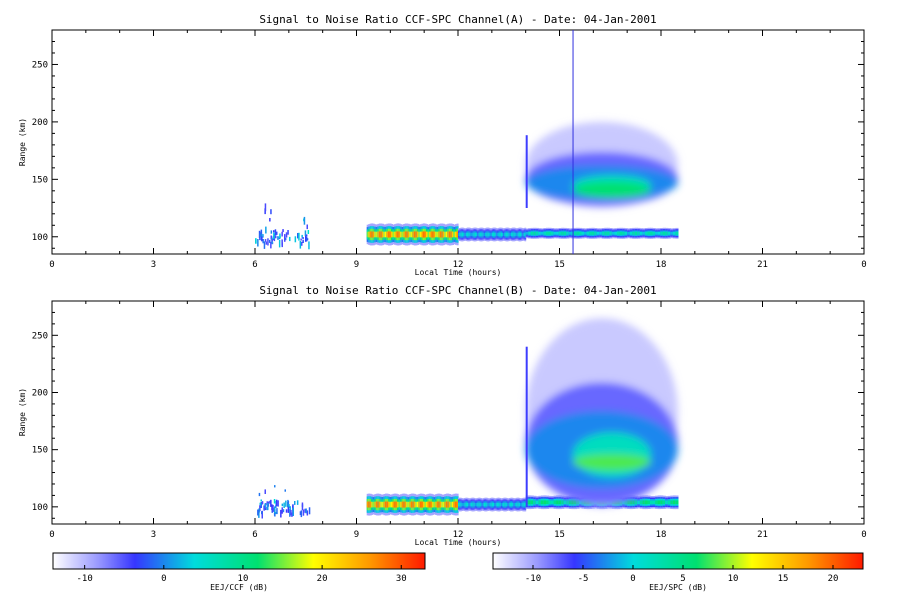  I want to click on colorbar-spc-label: EEJ/SPC (dB), so click(678, 587).